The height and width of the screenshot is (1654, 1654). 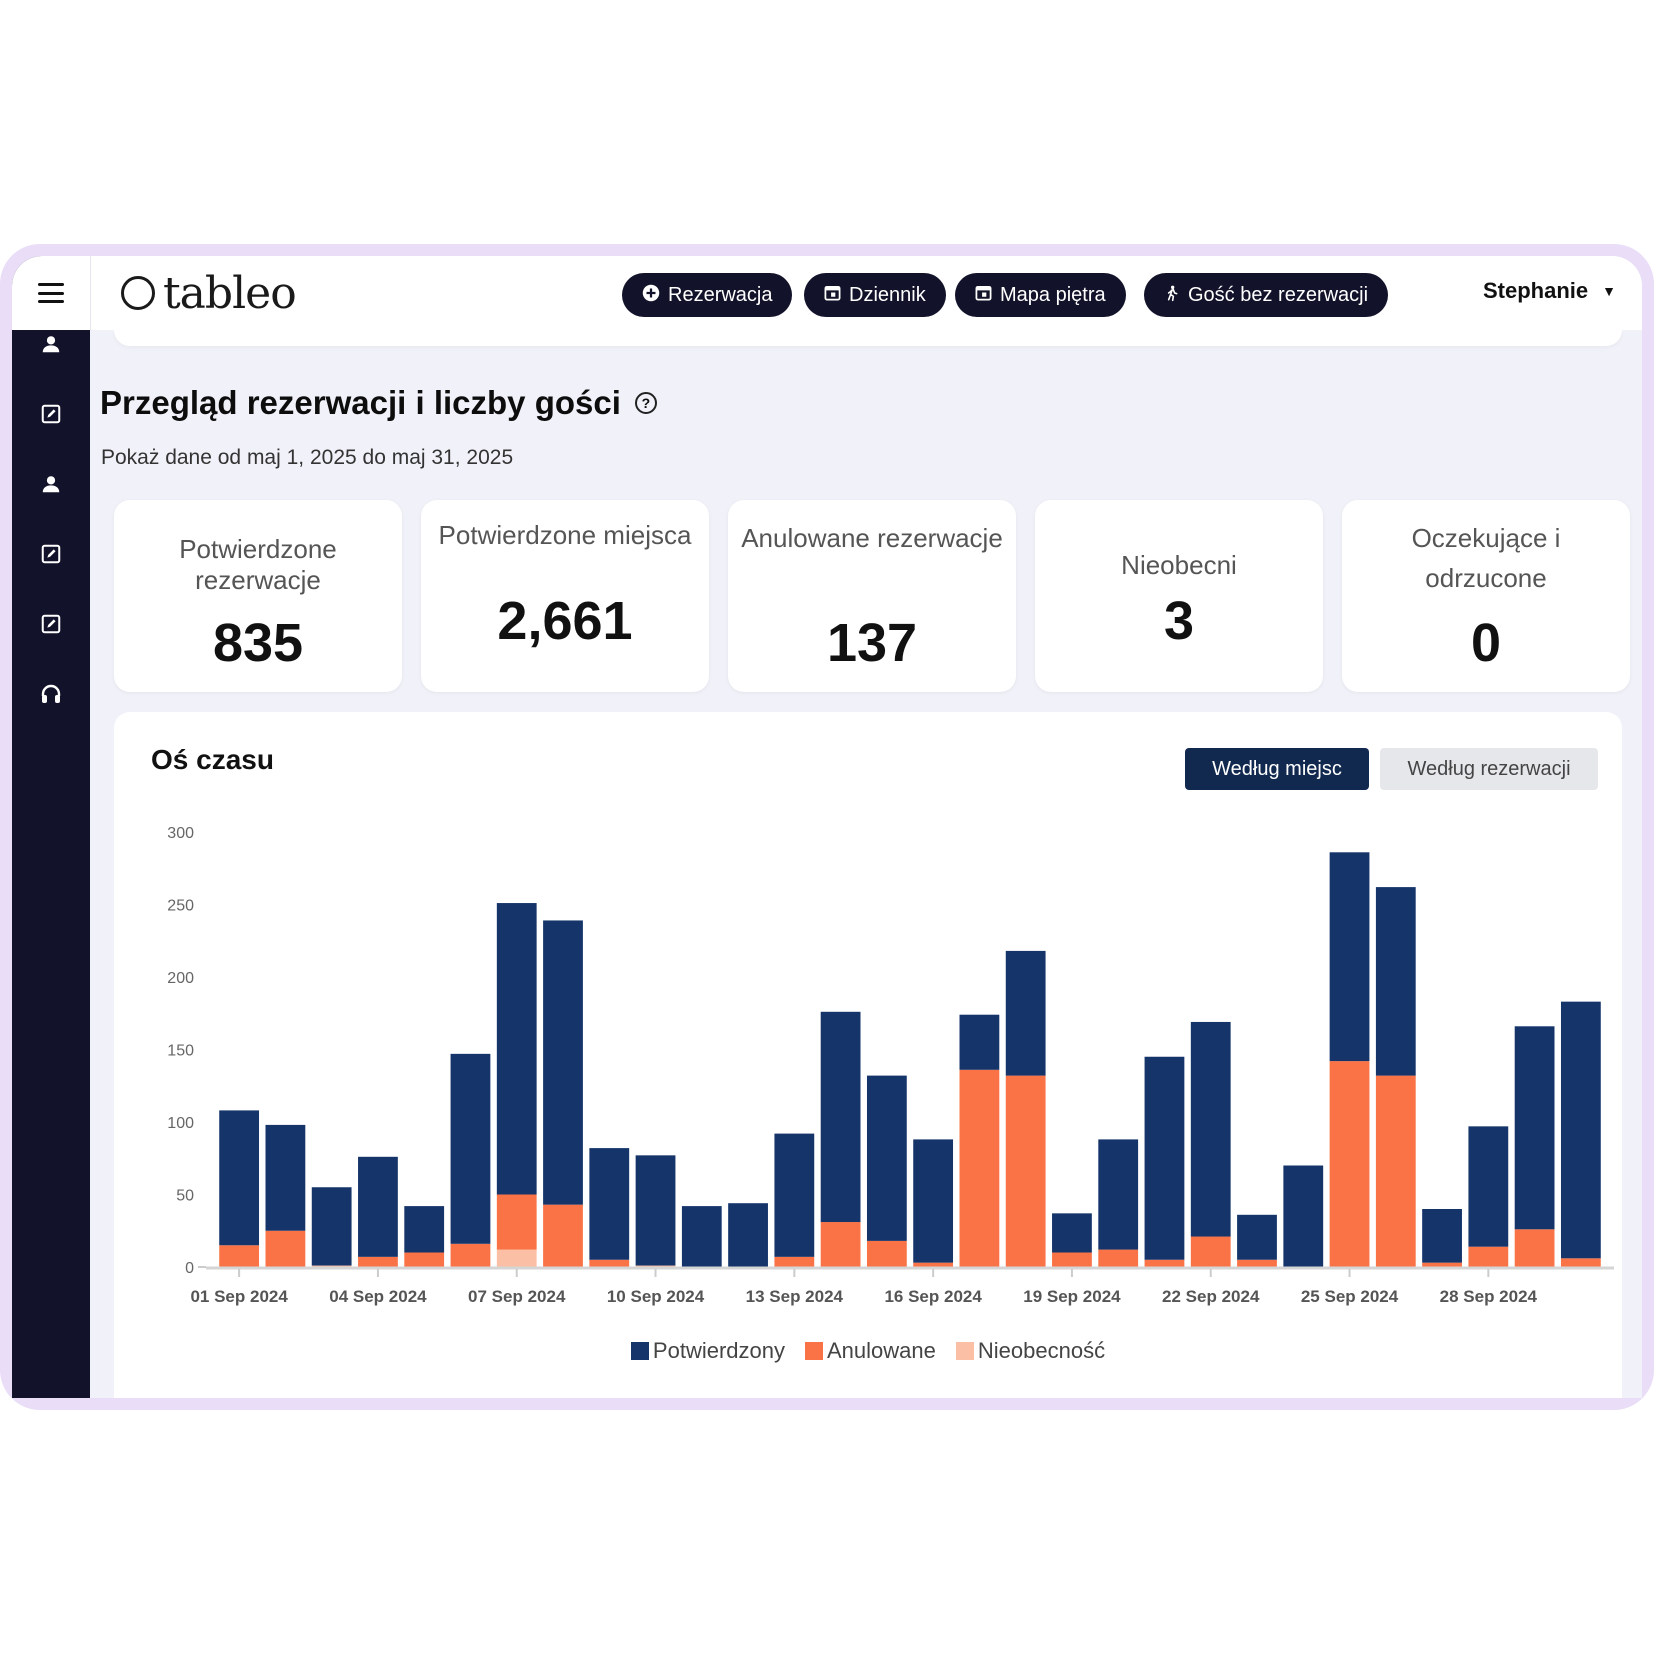 I want to click on stat-card-pending-rejected: Oczekujące i odrzucone 0, so click(x=1486, y=596).